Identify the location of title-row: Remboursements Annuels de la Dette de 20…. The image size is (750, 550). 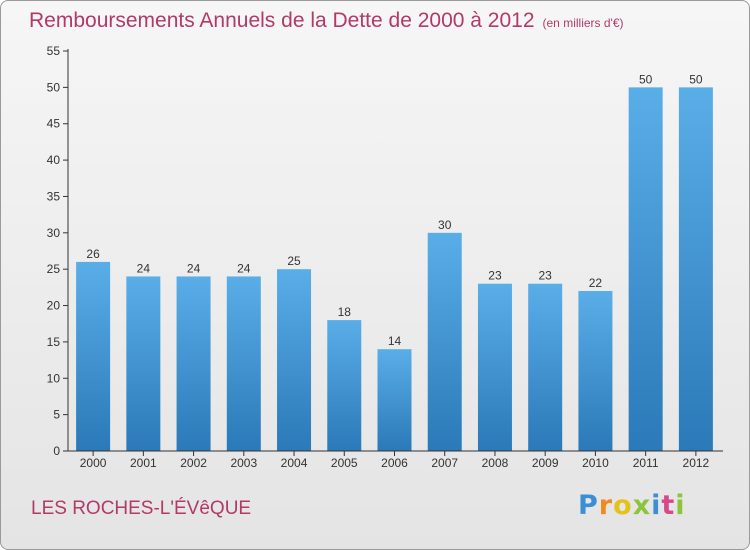
(326, 21).